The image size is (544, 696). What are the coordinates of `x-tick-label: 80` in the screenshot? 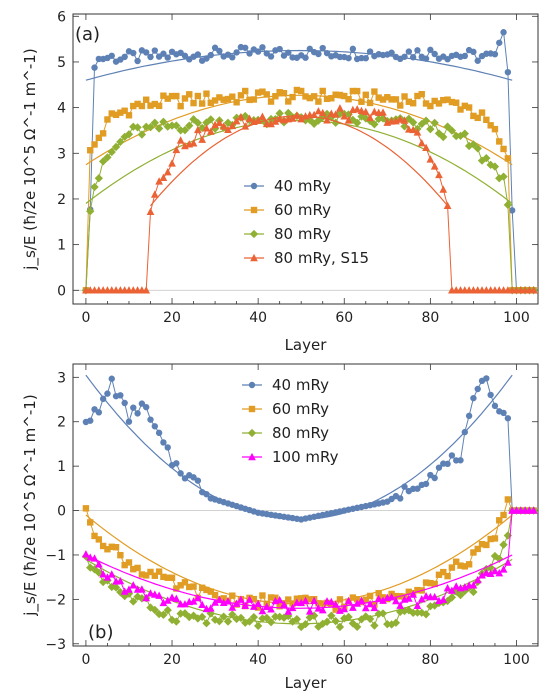 It's located at (430, 318).